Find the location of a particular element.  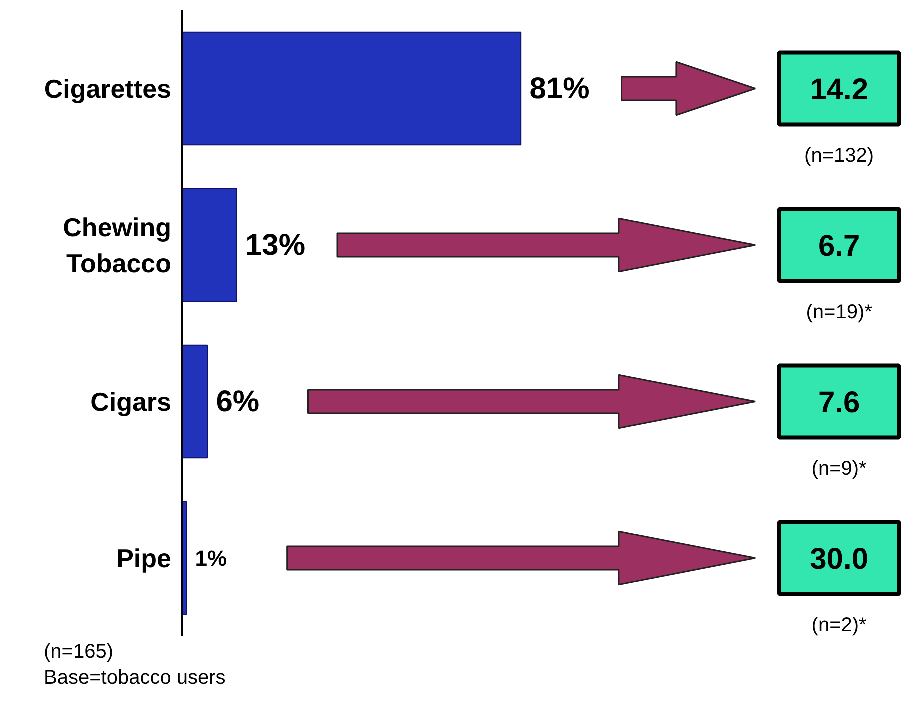

annotation: (n=132) is located at coordinates (839, 156).